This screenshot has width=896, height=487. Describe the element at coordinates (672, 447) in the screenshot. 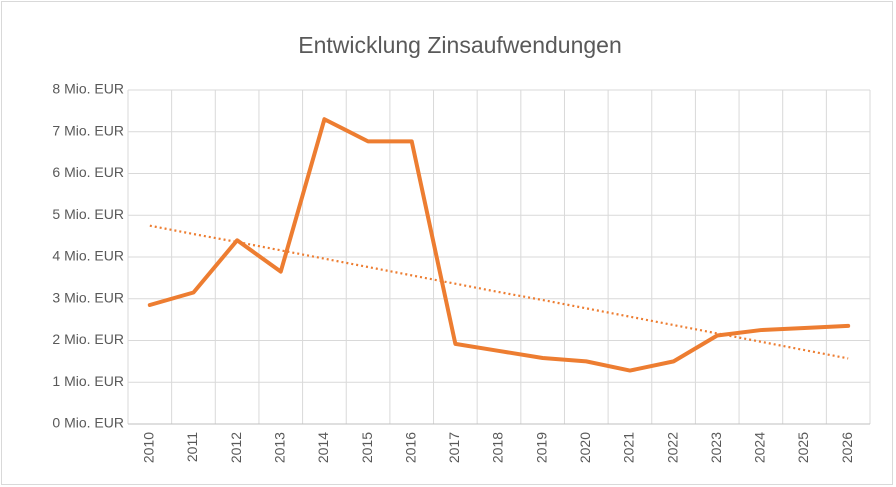

I see `x-tick-label: 2022` at that location.